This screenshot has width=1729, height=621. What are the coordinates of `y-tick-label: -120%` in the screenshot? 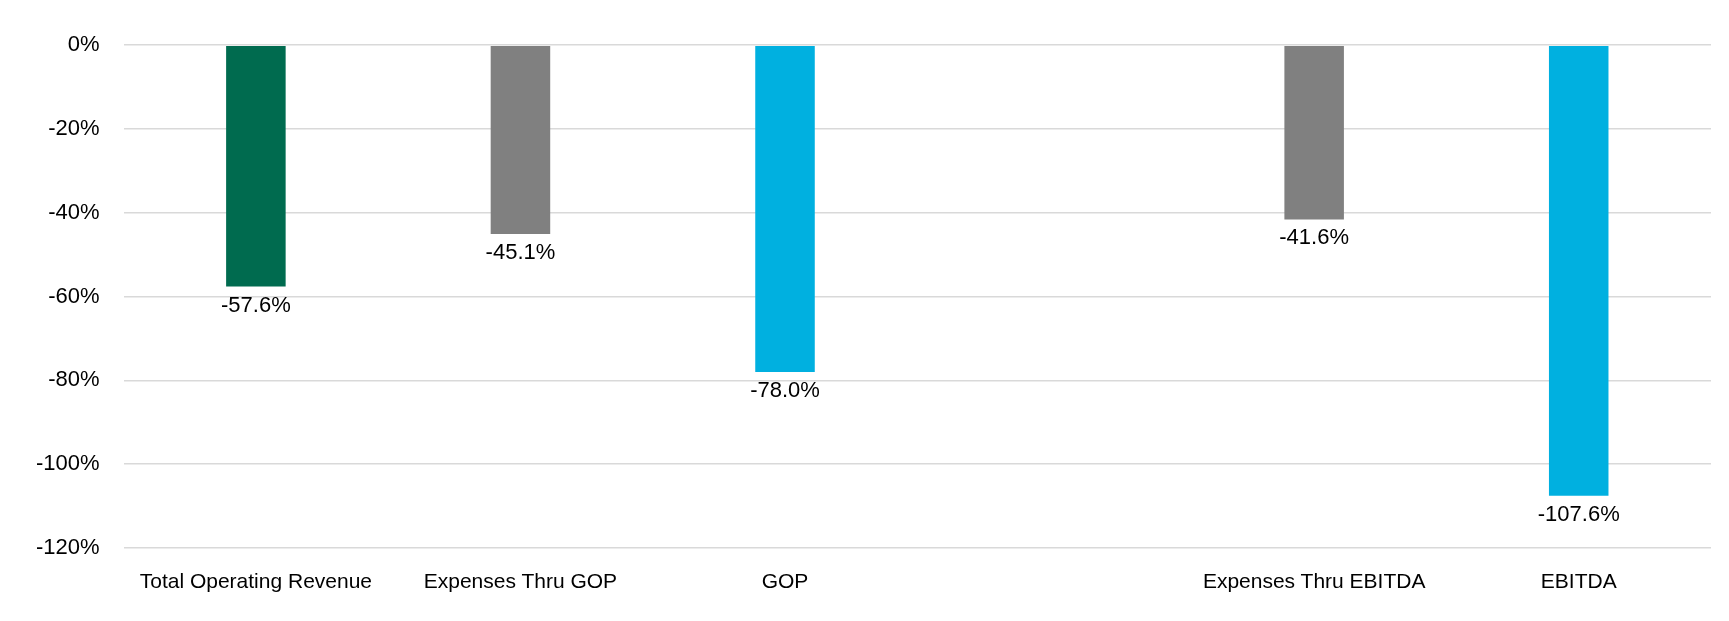 It's located at (68, 546).